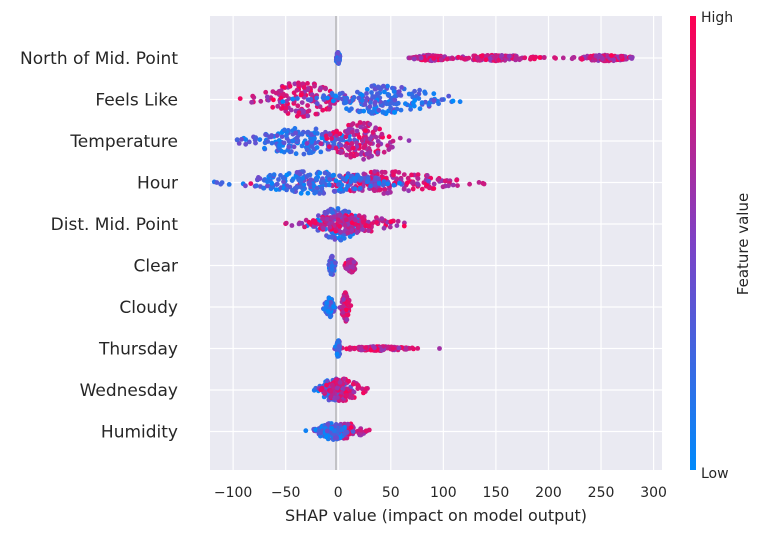 The width and height of the screenshot is (763, 534). Describe the element at coordinates (123, 142) in the screenshot. I see `feature-label: Temperature` at that location.